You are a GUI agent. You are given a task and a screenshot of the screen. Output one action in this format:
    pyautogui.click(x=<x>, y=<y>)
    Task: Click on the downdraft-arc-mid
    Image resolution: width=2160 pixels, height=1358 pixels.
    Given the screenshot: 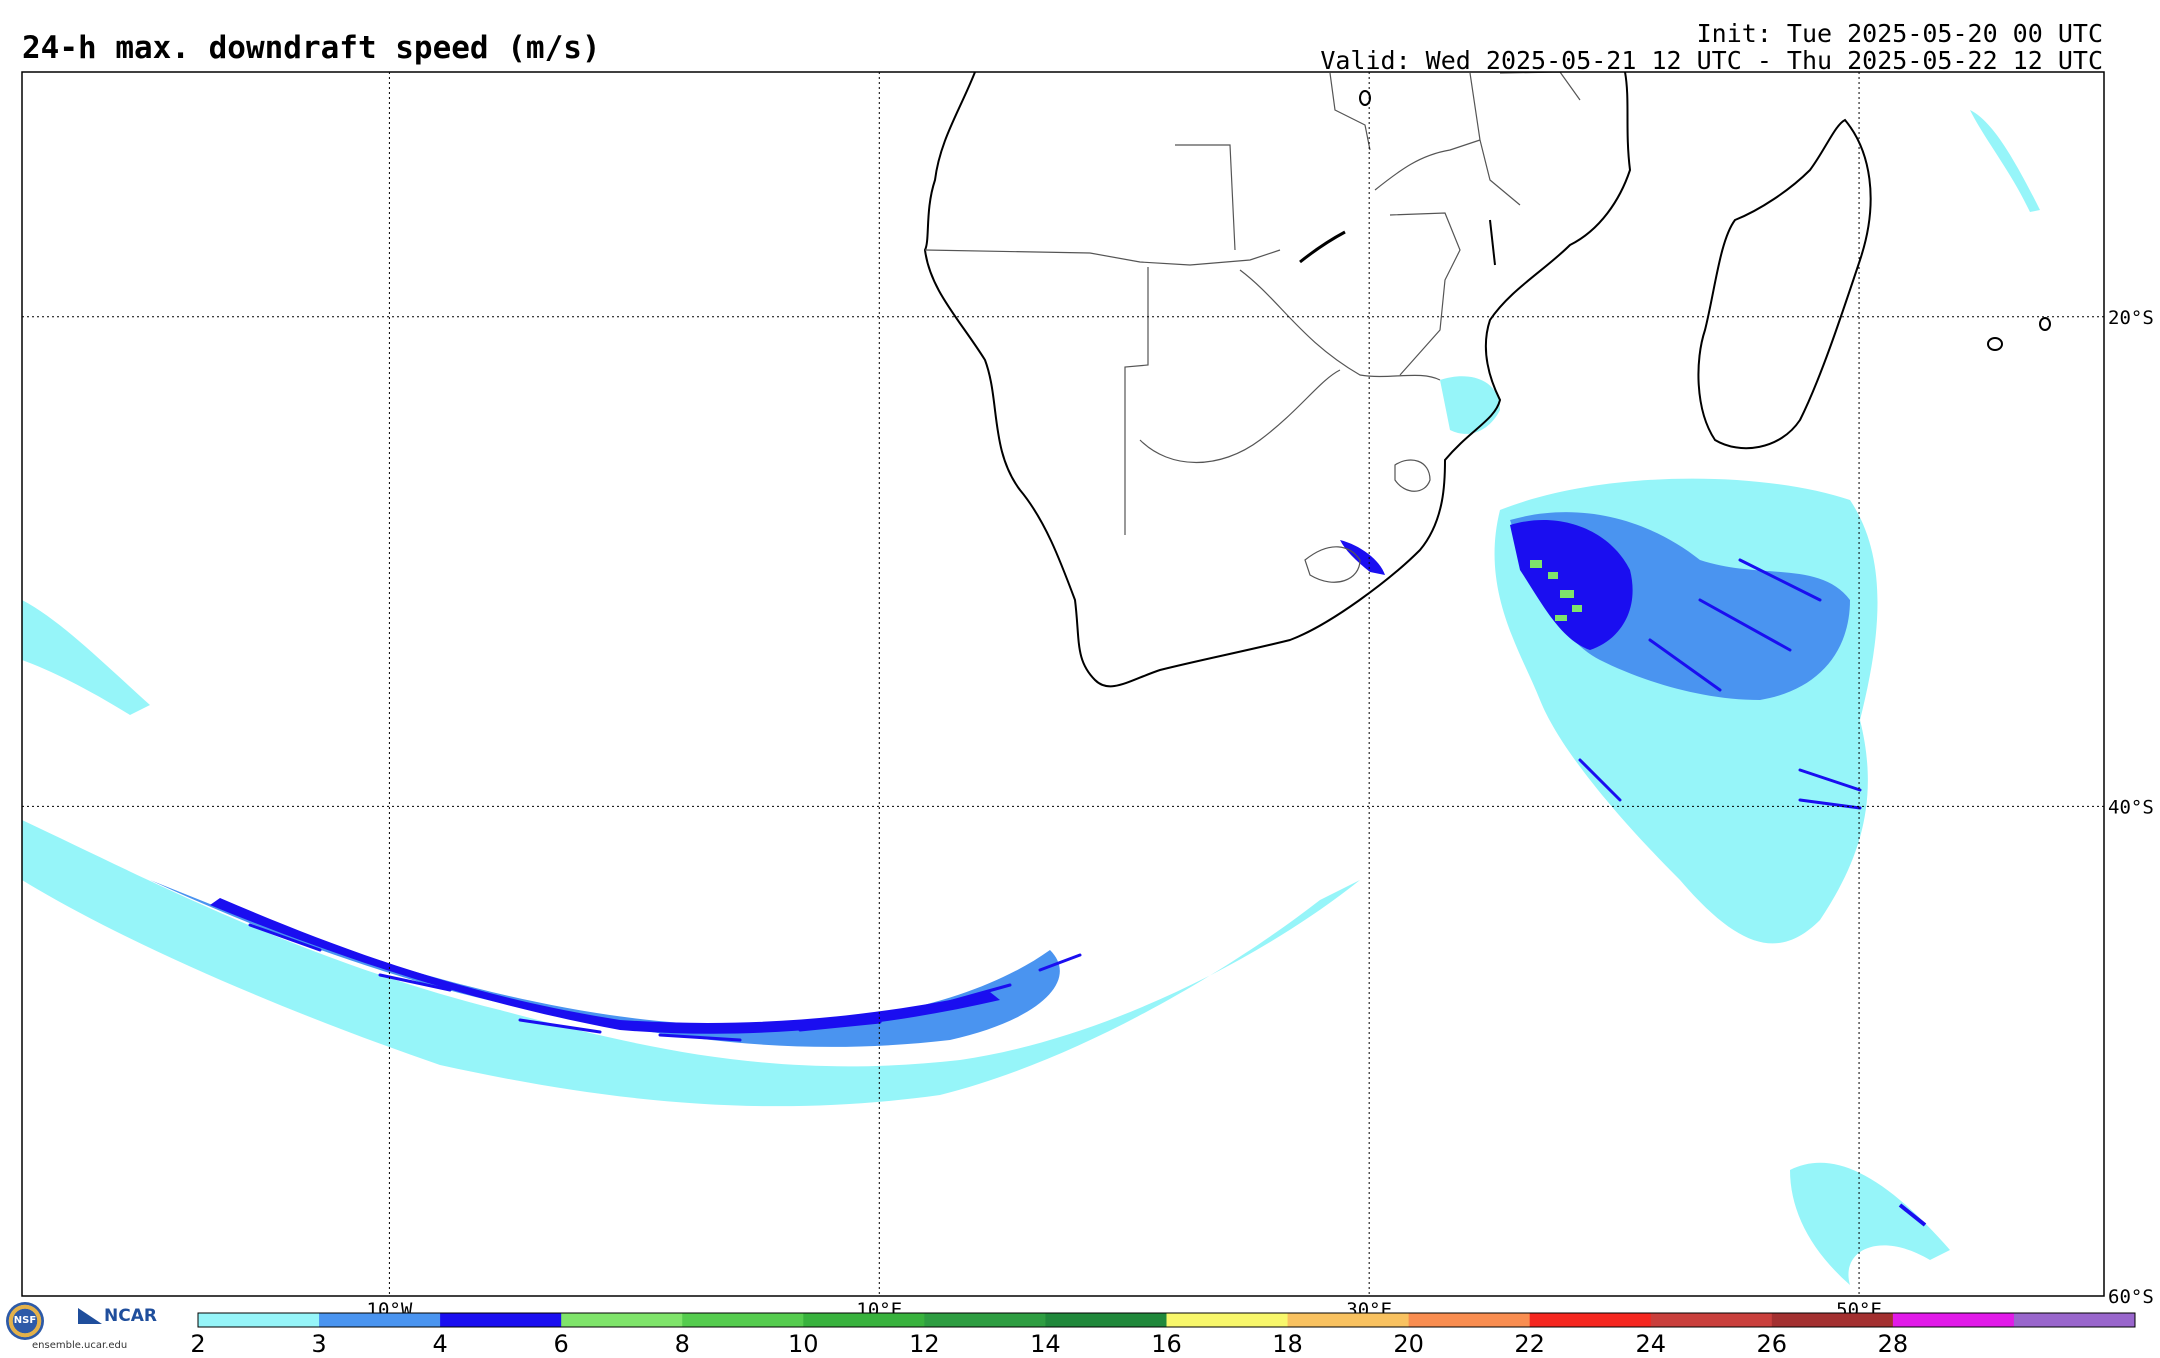 What is the action you would take?
    pyautogui.click(x=605, y=963)
    